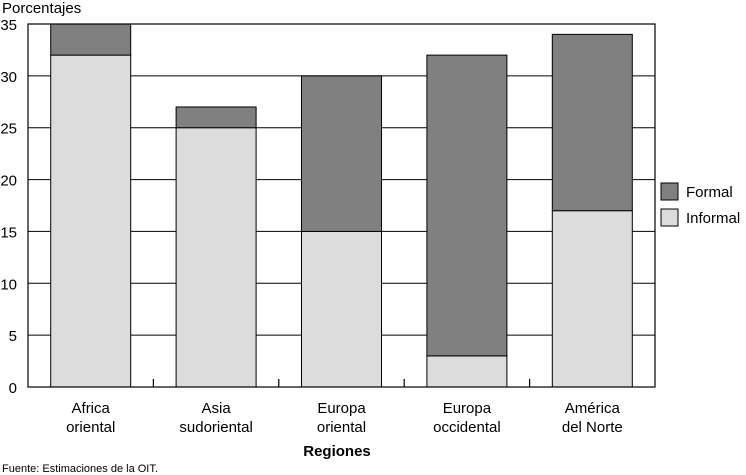 The height and width of the screenshot is (475, 746). Describe the element at coordinates (8, 207) in the screenshot. I see `y-tick-labels: 0 5 10 15 20 25 30 35` at that location.